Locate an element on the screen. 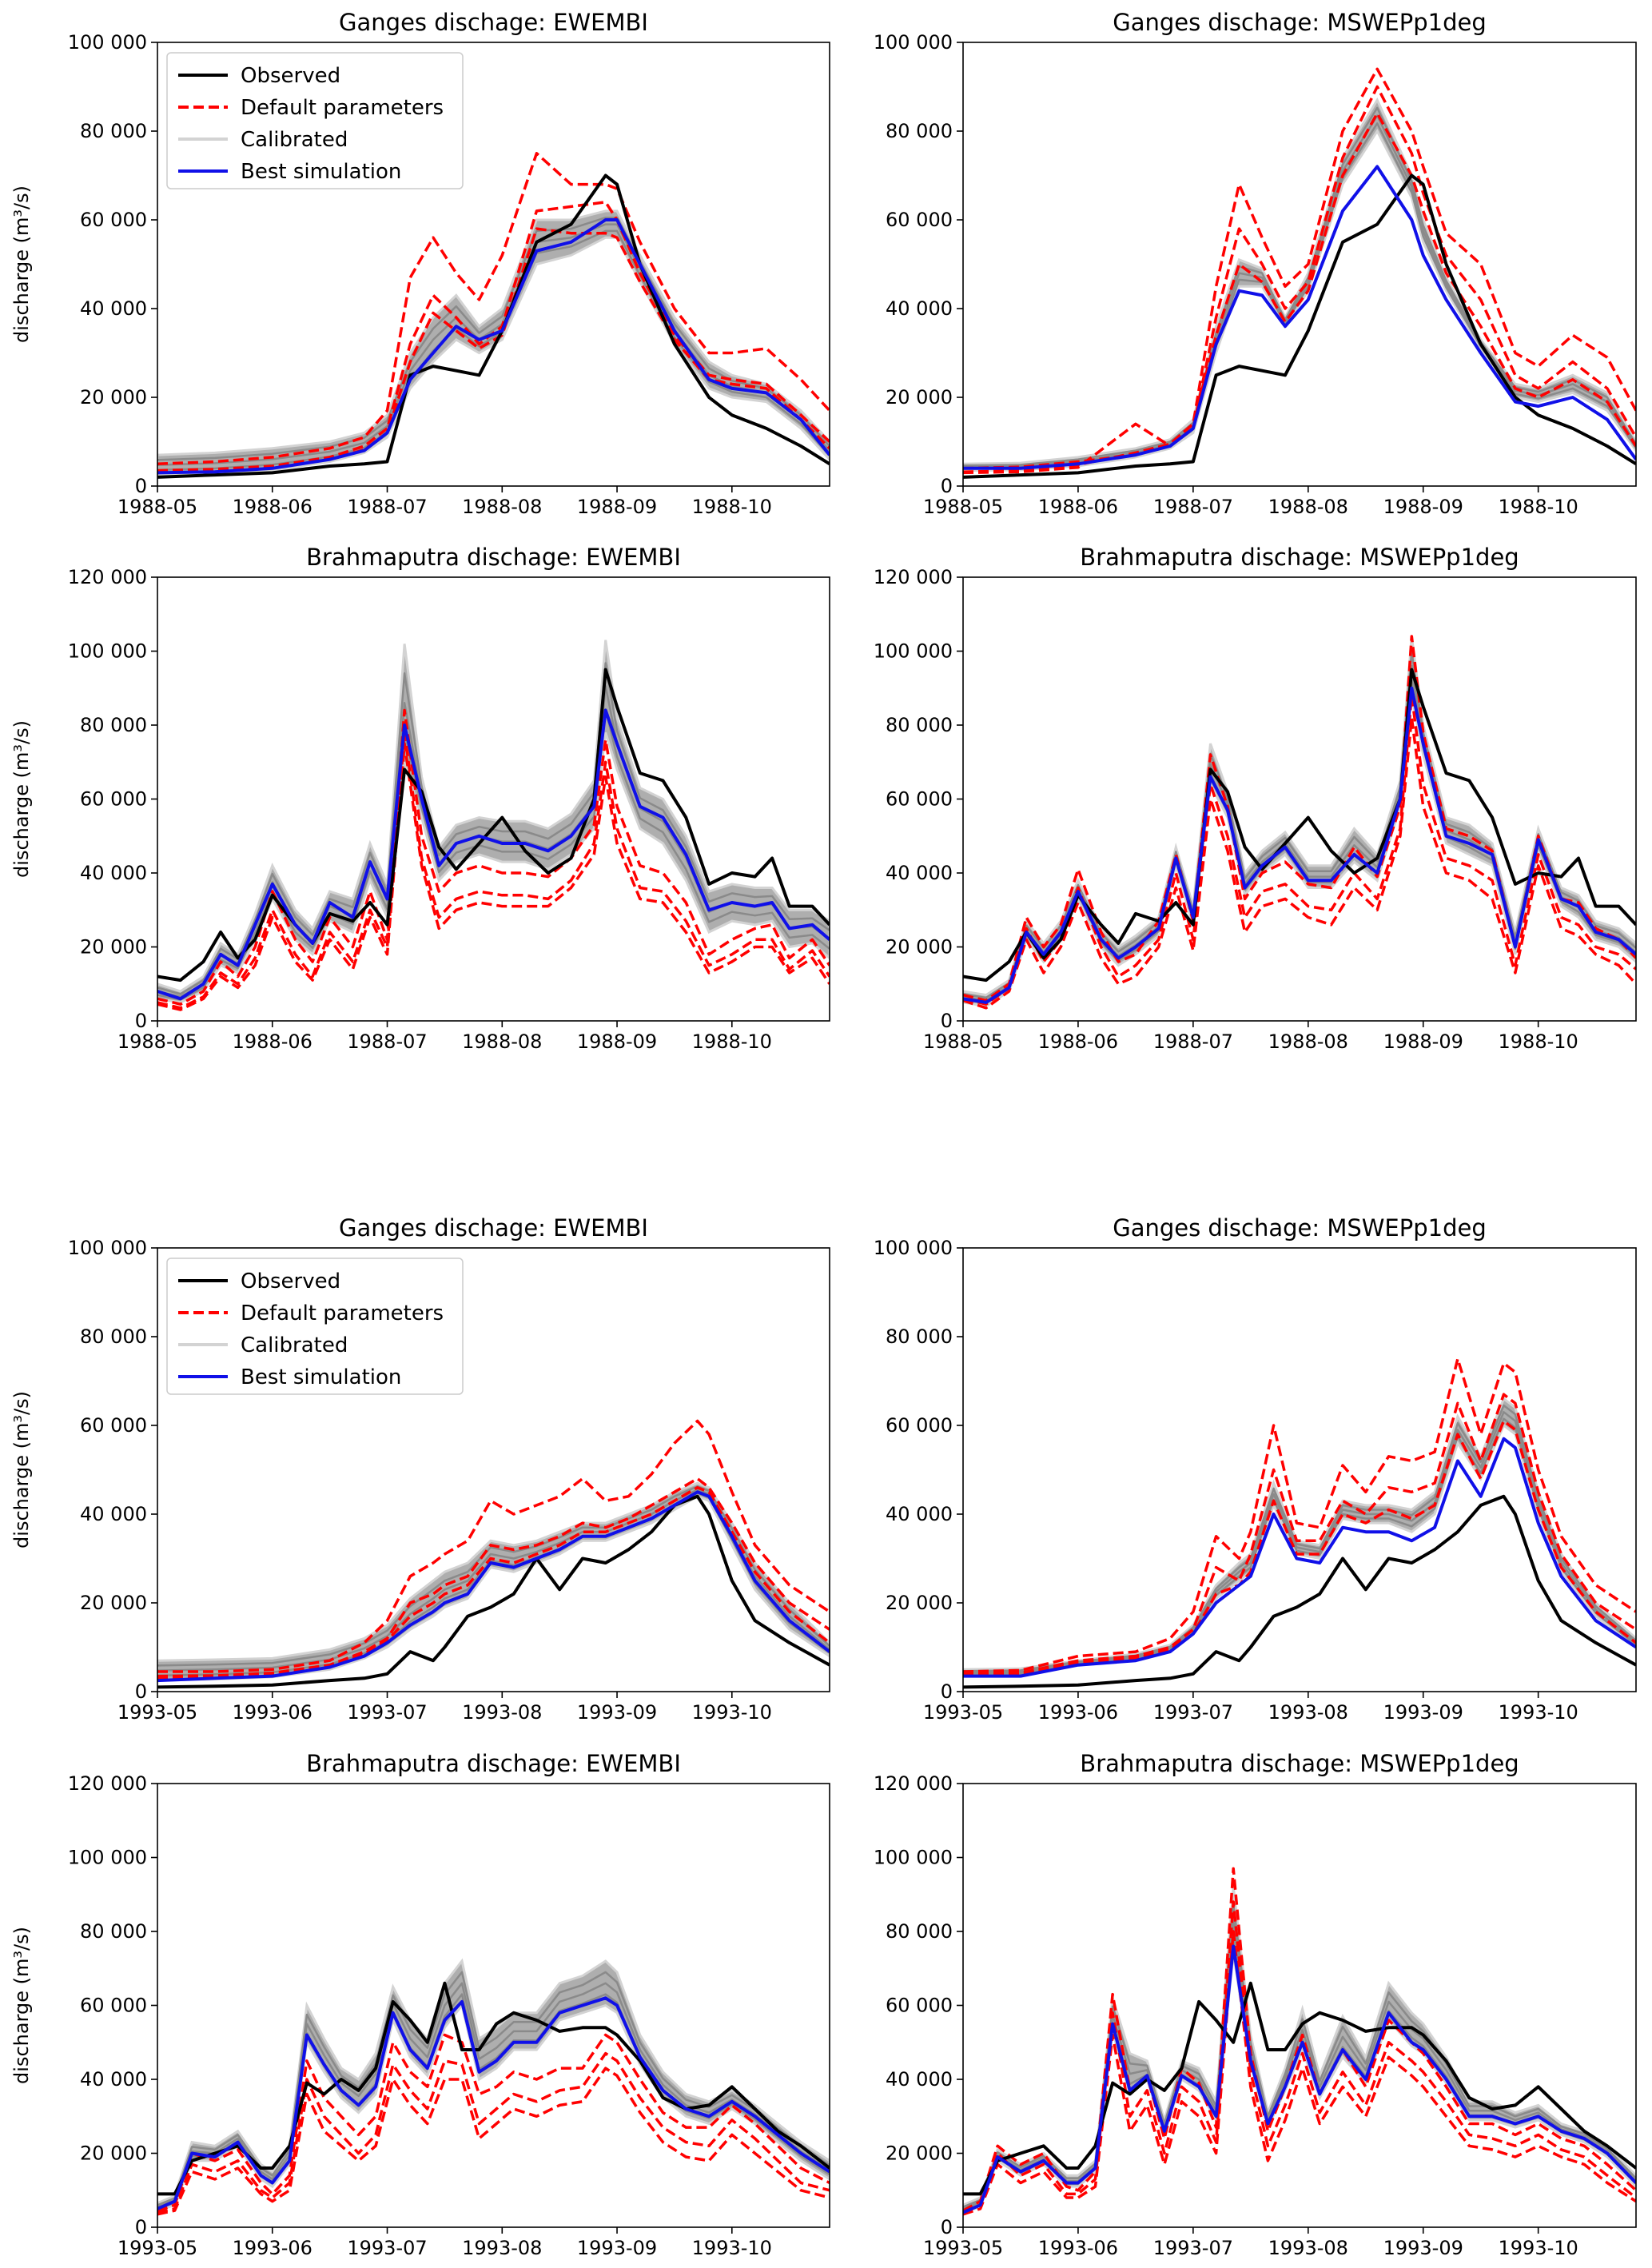 The image size is (1652, 2268). x-tick-label: 1988-07 is located at coordinates (1193, 507).